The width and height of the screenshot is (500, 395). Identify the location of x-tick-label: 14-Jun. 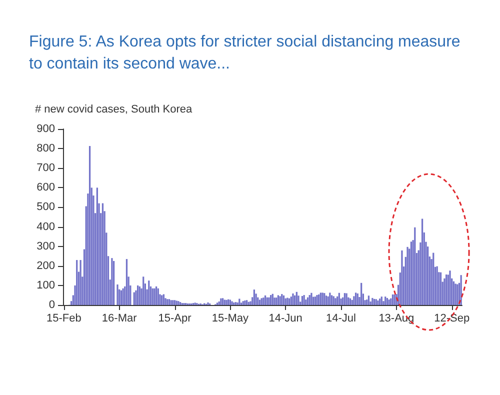
(285, 318).